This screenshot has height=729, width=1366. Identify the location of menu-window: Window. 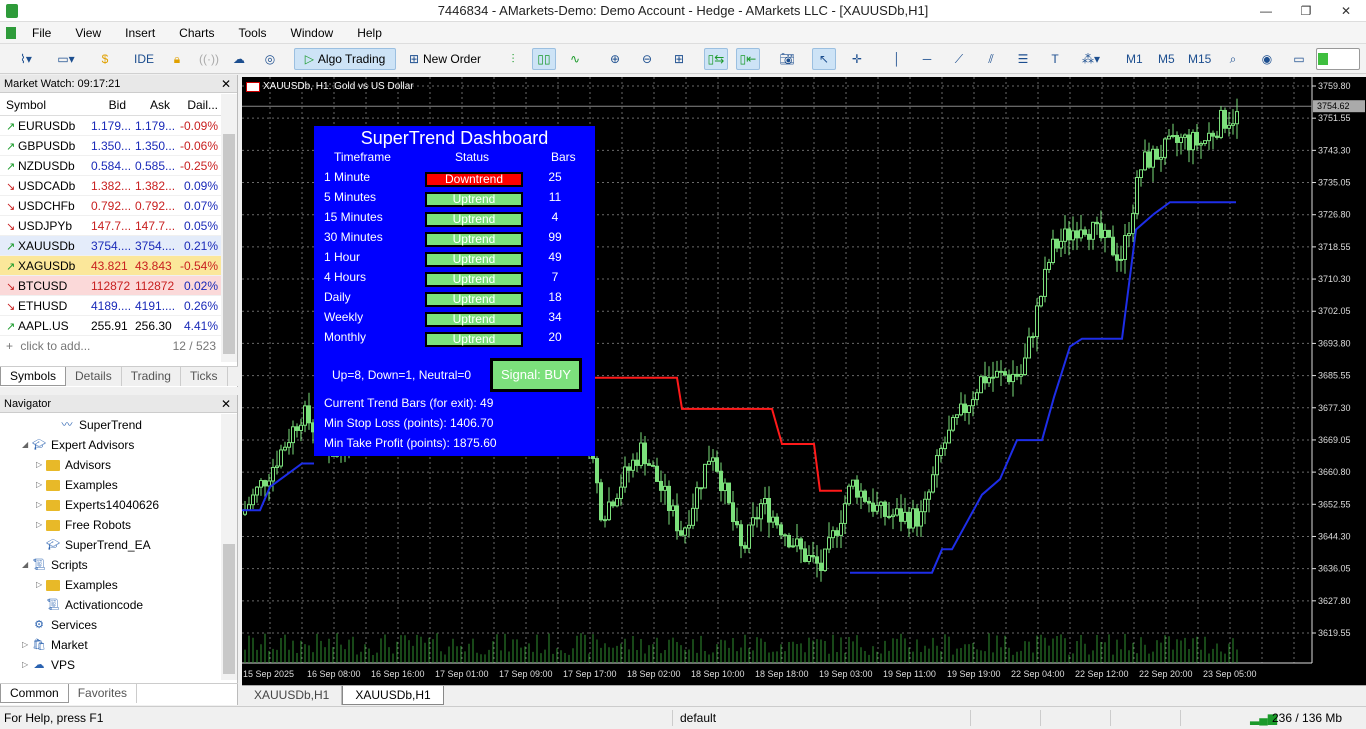
(312, 33).